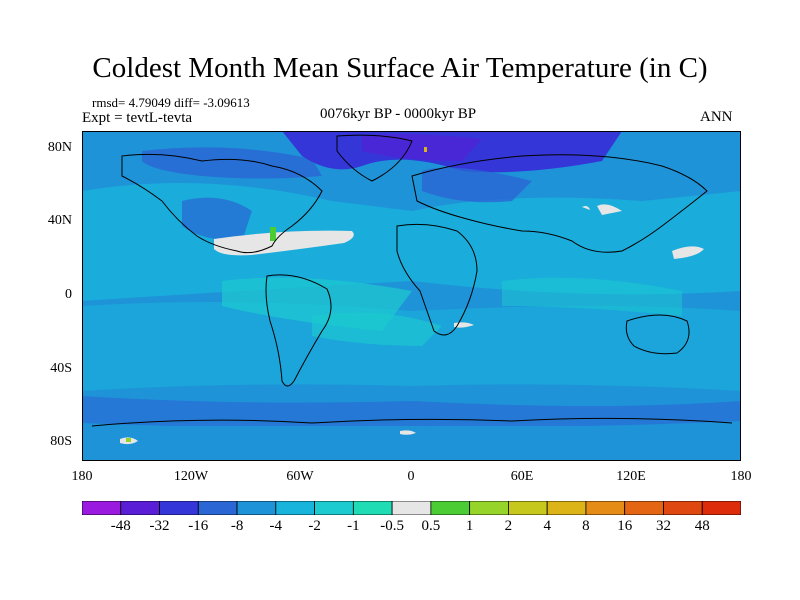  What do you see at coordinates (469, 526) in the screenshot?
I see `colorbar-label-9: 1` at bounding box center [469, 526].